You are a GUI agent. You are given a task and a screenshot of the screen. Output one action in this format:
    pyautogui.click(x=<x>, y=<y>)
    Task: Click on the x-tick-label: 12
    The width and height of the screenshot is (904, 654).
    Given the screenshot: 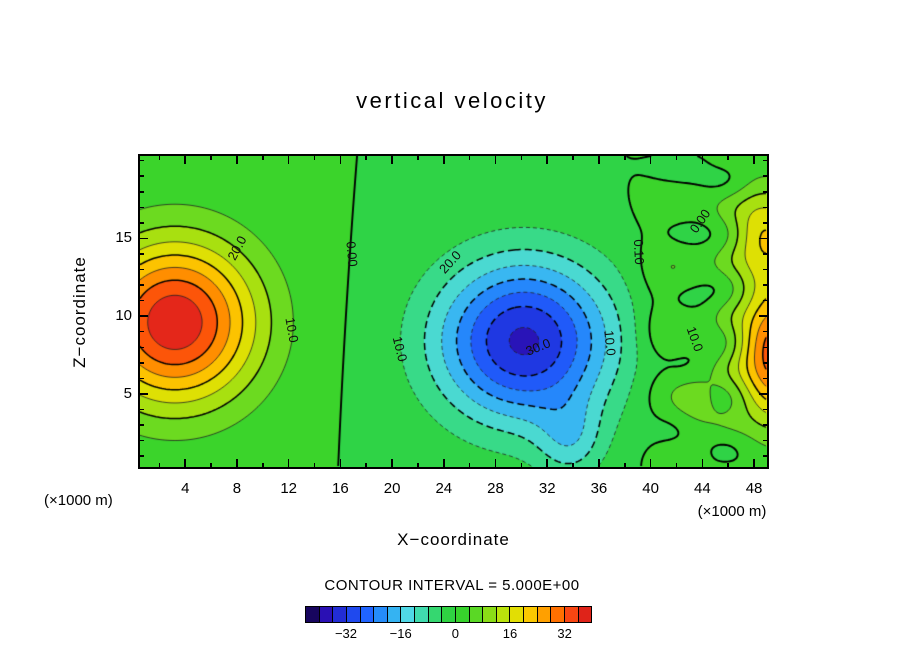 What is the action you would take?
    pyautogui.click(x=288, y=488)
    